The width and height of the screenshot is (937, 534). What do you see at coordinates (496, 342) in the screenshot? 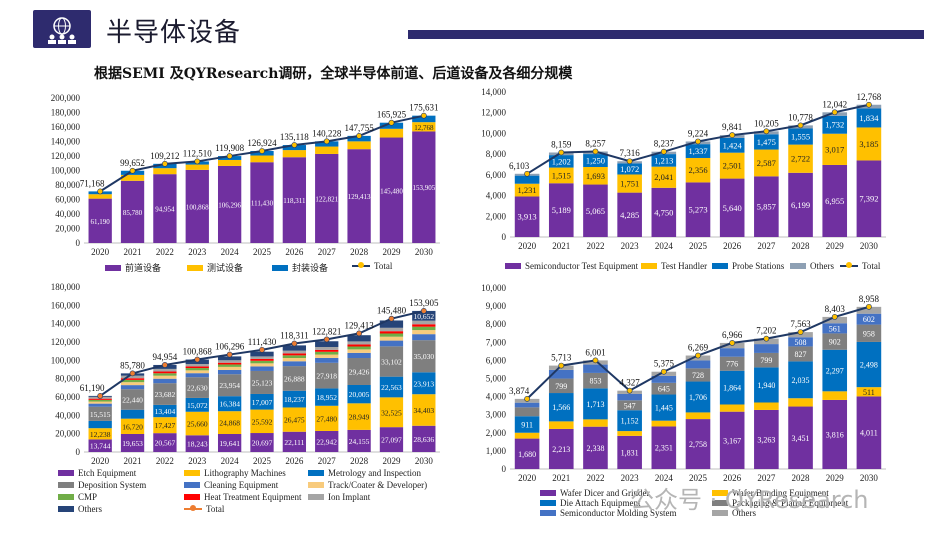
I see `y-tick-label: 7,000` at bounding box center [496, 342].